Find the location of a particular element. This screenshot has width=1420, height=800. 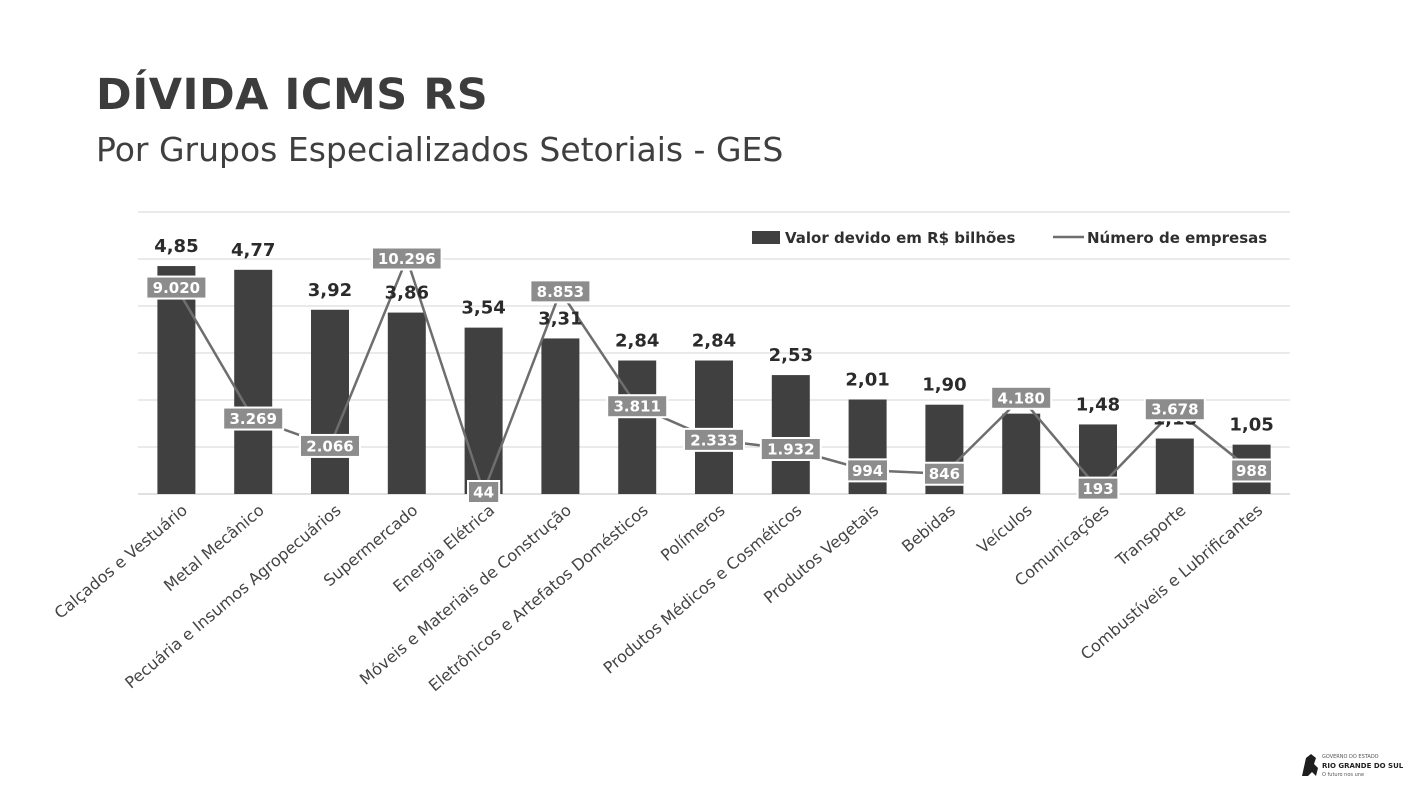

count-label-text: 44 is located at coordinates (483, 492).